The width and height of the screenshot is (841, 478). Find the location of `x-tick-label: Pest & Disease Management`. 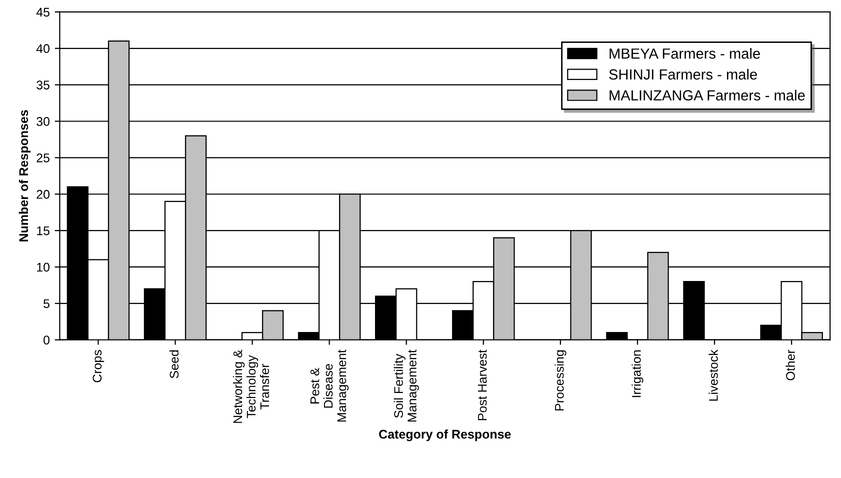

x-tick-label: Pest & Disease Management is located at coordinates (329, 386).